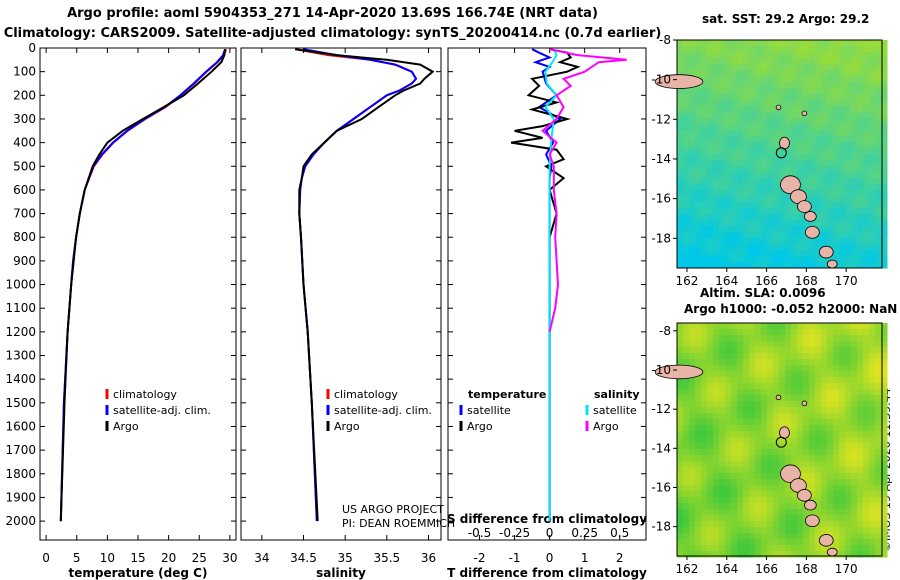 Image resolution: width=900 pixels, height=580 pixels. Describe the element at coordinates (20, 474) in the screenshot. I see `depth-tick-label: 1800` at that location.